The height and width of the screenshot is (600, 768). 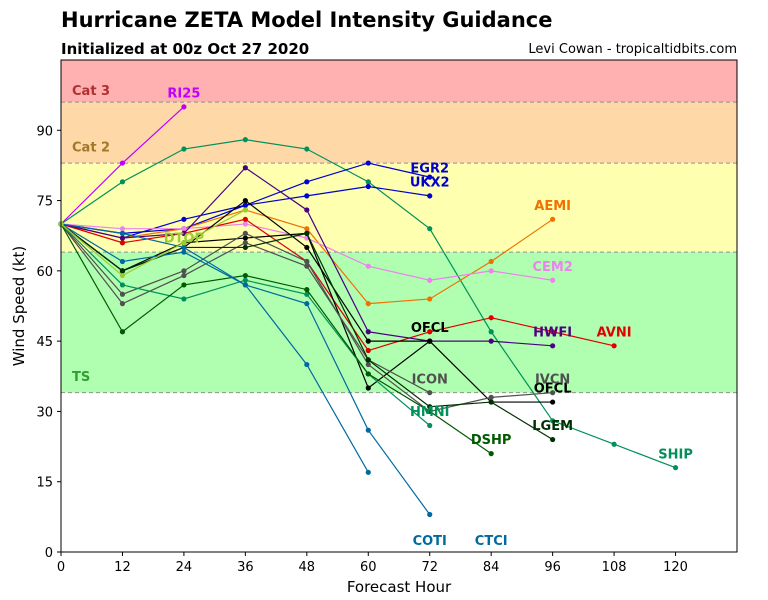 What do you see at coordinates (307, 252) in the screenshot?
I see `series-cem2` at bounding box center [307, 252].